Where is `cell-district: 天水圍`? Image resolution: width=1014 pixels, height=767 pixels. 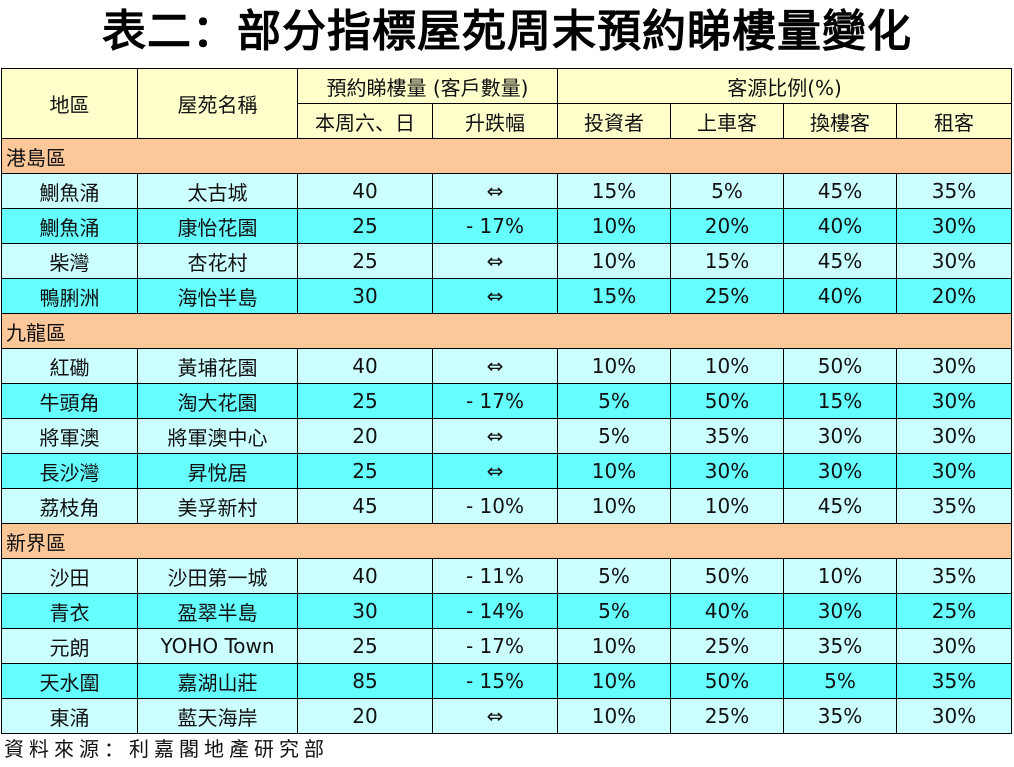 cell-district: 天水圍 is located at coordinates (69, 681).